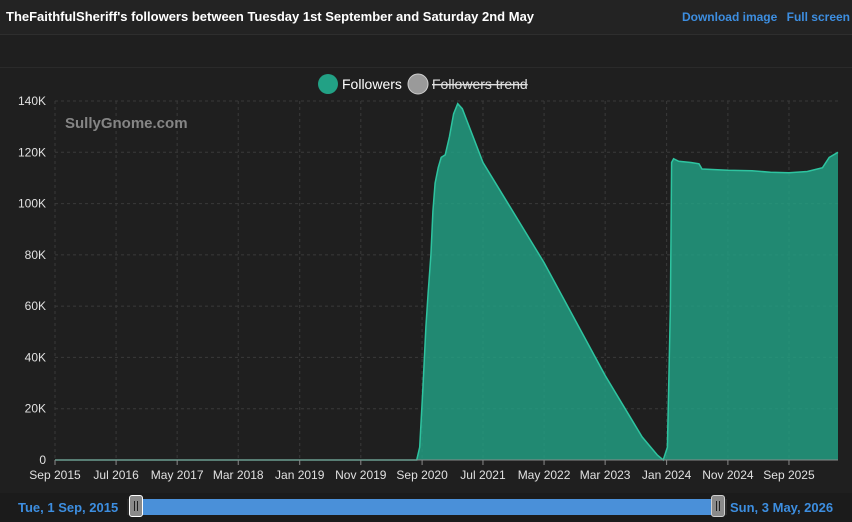  I want to click on x-tick-label: Nov 2019, so click(361, 475).